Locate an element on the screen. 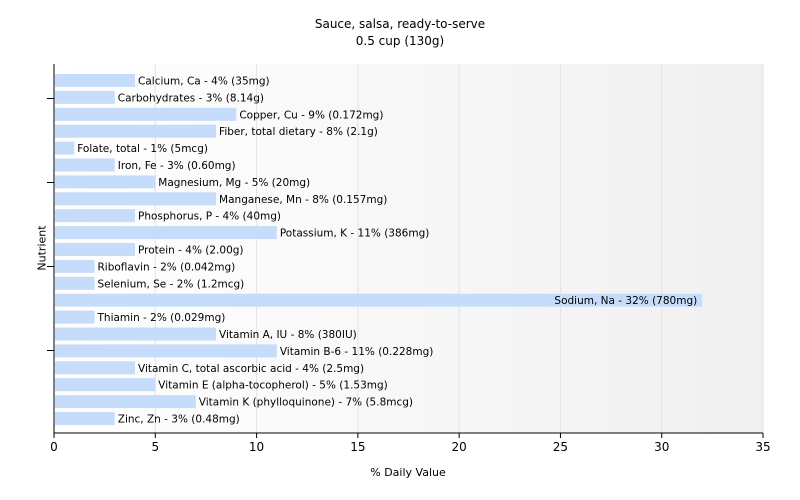 The width and height of the screenshot is (800, 500). data-label: Calcium, Ca - 4% (35mg) is located at coordinates (204, 82).